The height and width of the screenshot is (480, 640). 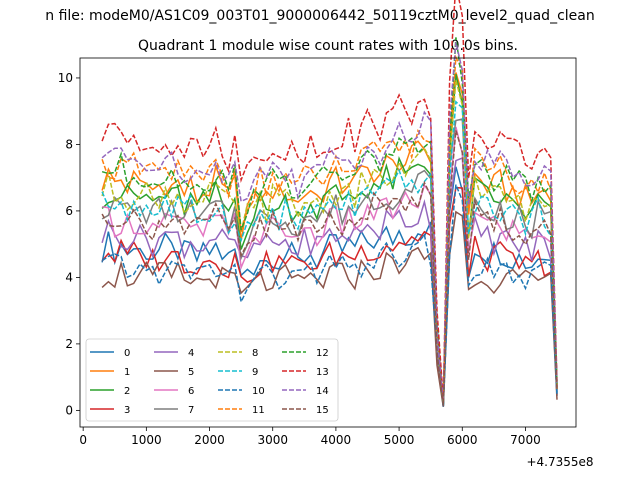 What do you see at coordinates (127, 353) in the screenshot?
I see `legend-label-0: 0` at bounding box center [127, 353].